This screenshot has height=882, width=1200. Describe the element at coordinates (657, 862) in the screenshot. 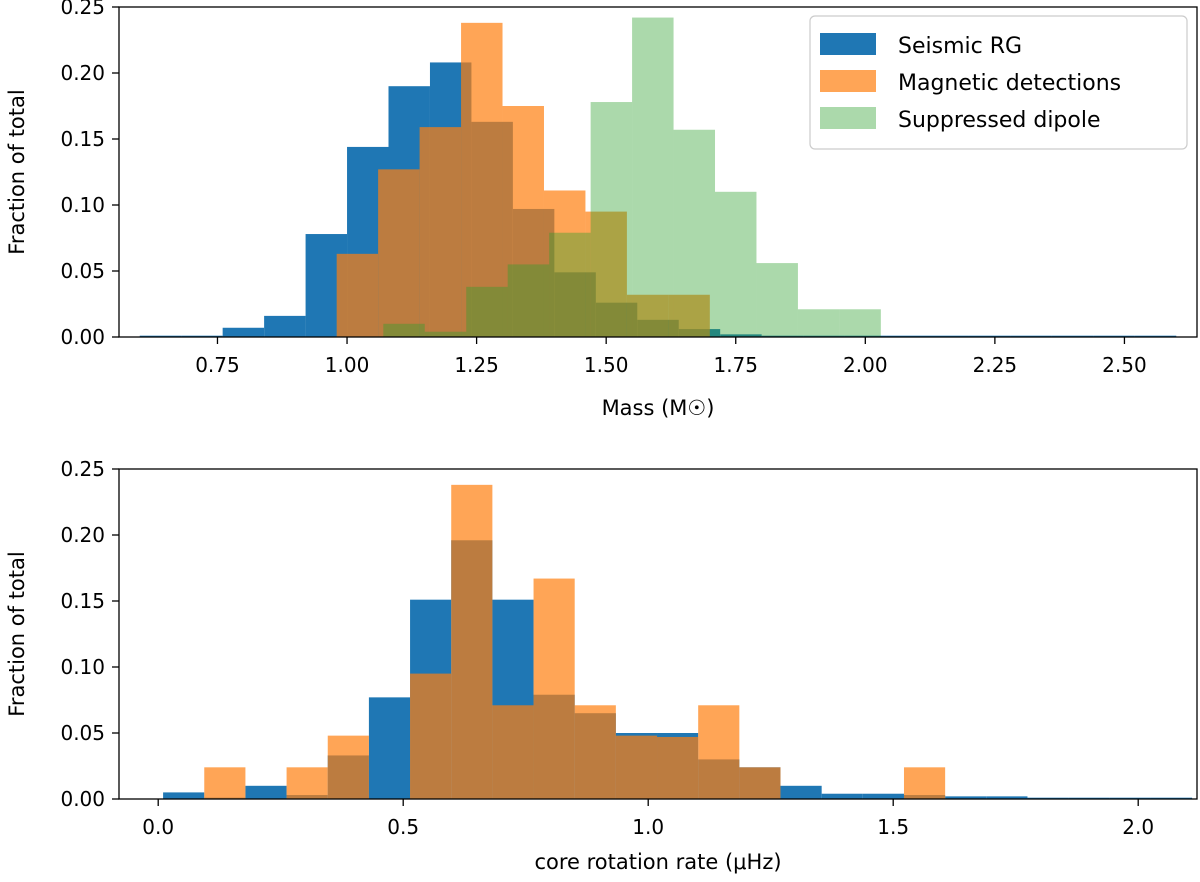

I see `x-axis-label: core rotation rate (μHz)` at that location.